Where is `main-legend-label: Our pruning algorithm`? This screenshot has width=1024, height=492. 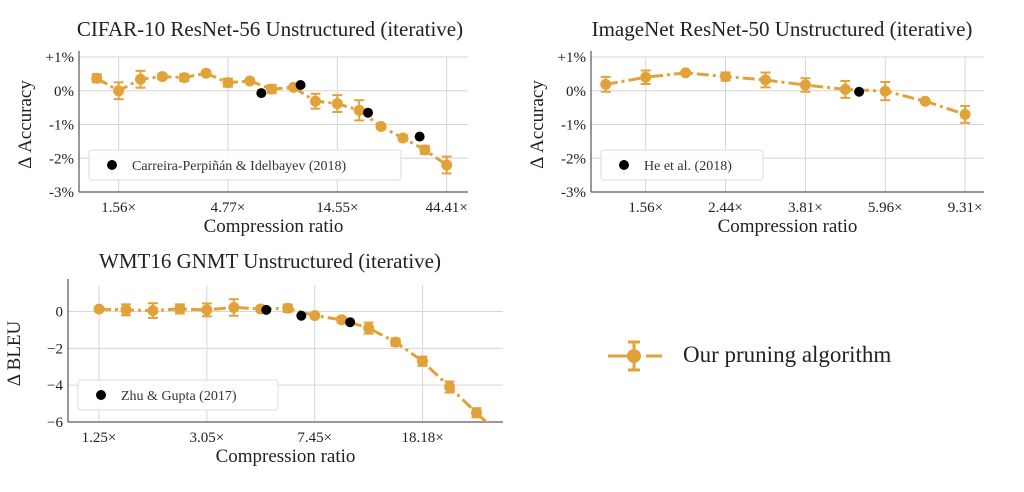
main-legend-label: Our pruning algorithm is located at coordinates (787, 354).